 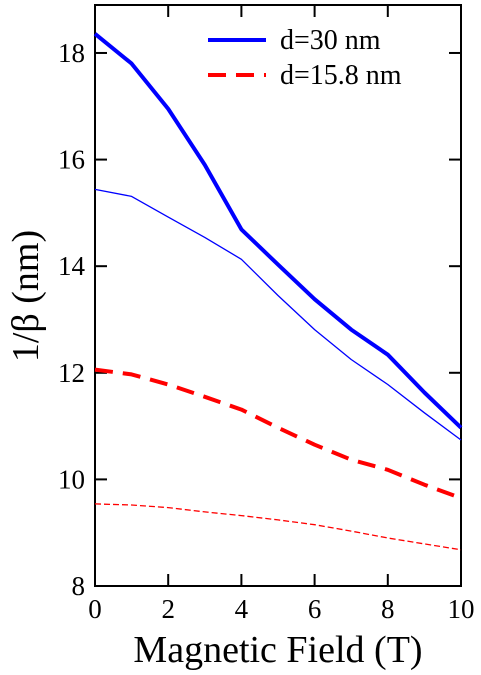 I want to click on y-tick-label: 16, so click(x=71, y=160).